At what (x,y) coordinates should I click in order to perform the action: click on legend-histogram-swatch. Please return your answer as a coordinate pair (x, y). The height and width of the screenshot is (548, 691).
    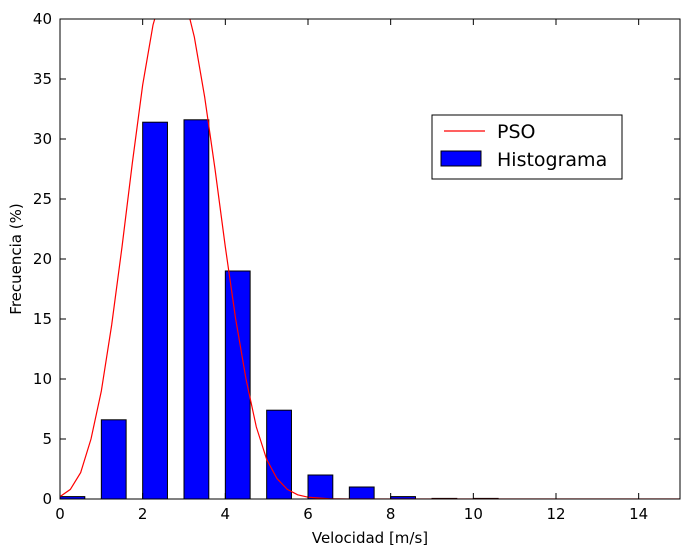
    Looking at the image, I should click on (461, 158).